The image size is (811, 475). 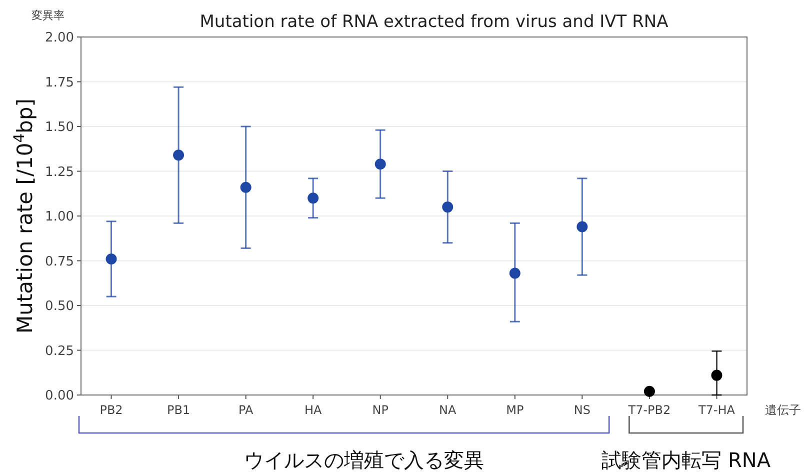 What do you see at coordinates (111, 410) in the screenshot?
I see `x-tick-label: PB2` at bounding box center [111, 410].